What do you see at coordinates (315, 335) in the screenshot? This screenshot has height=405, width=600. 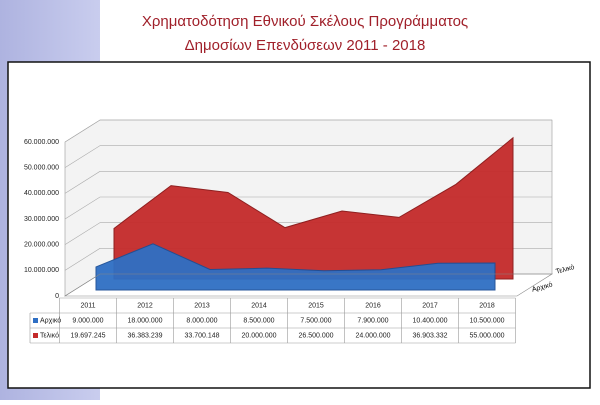 I see `data-label: 26.500.000` at bounding box center [315, 335].